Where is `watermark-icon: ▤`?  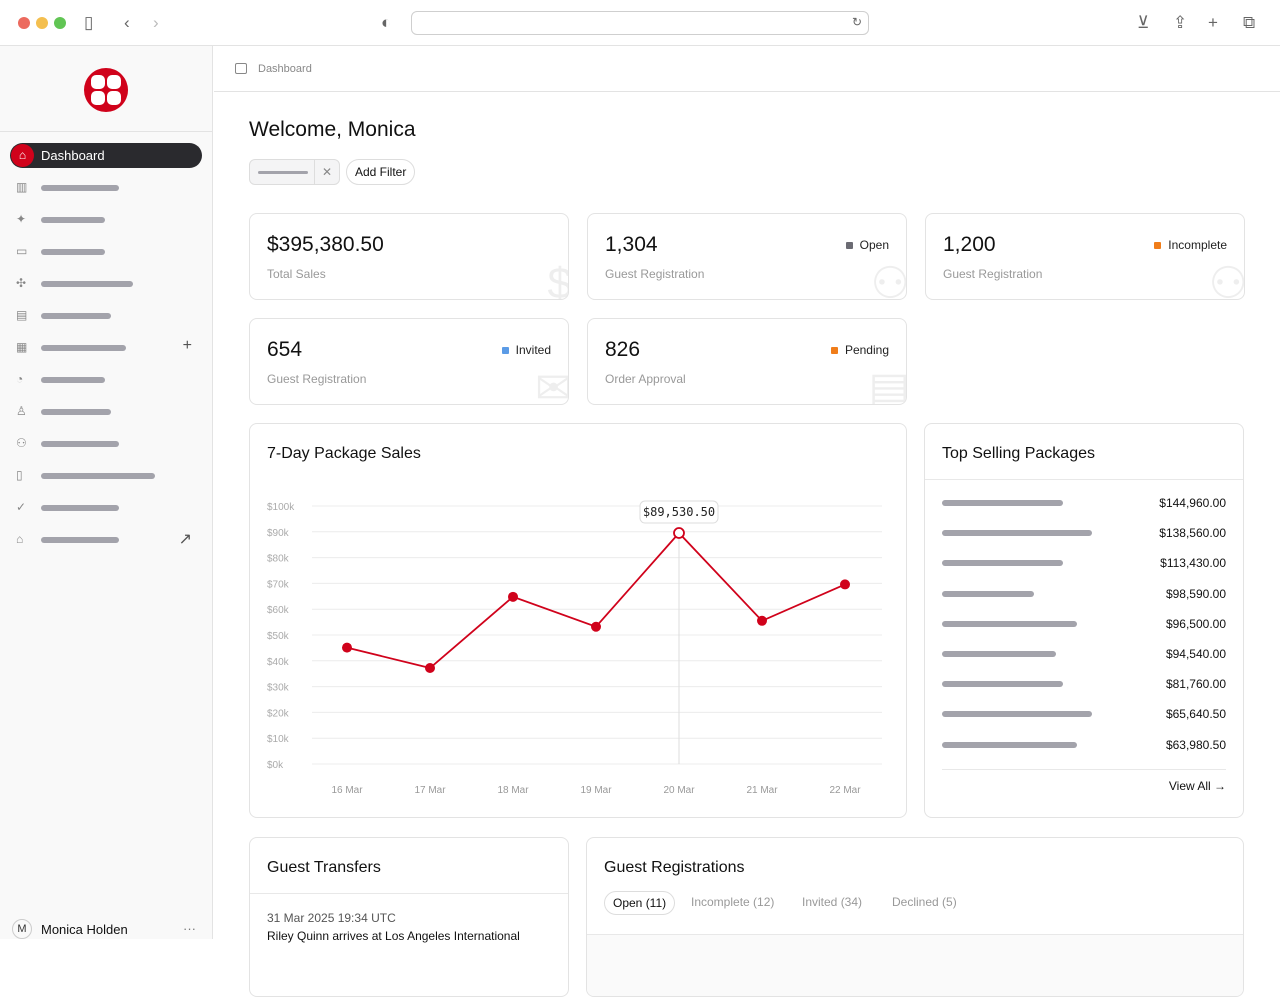
watermark-icon: ▤ is located at coordinates (887, 384).